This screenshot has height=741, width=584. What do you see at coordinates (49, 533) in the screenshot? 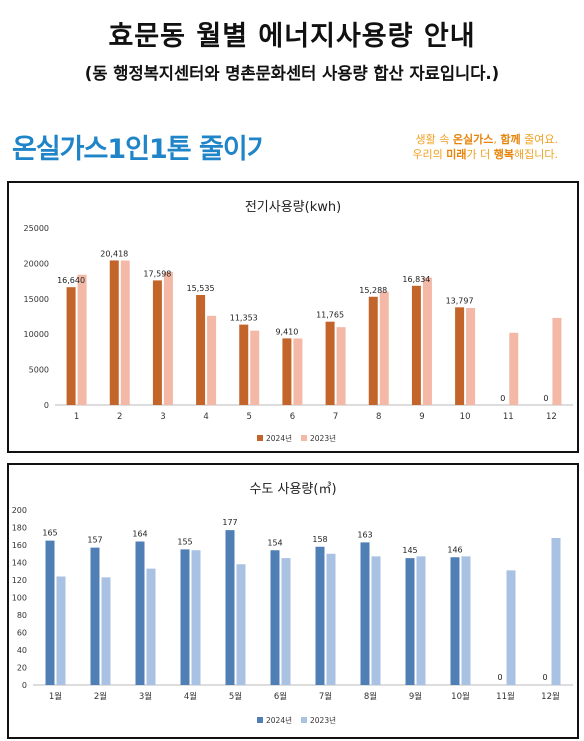
I see `data-label: 165` at bounding box center [49, 533].